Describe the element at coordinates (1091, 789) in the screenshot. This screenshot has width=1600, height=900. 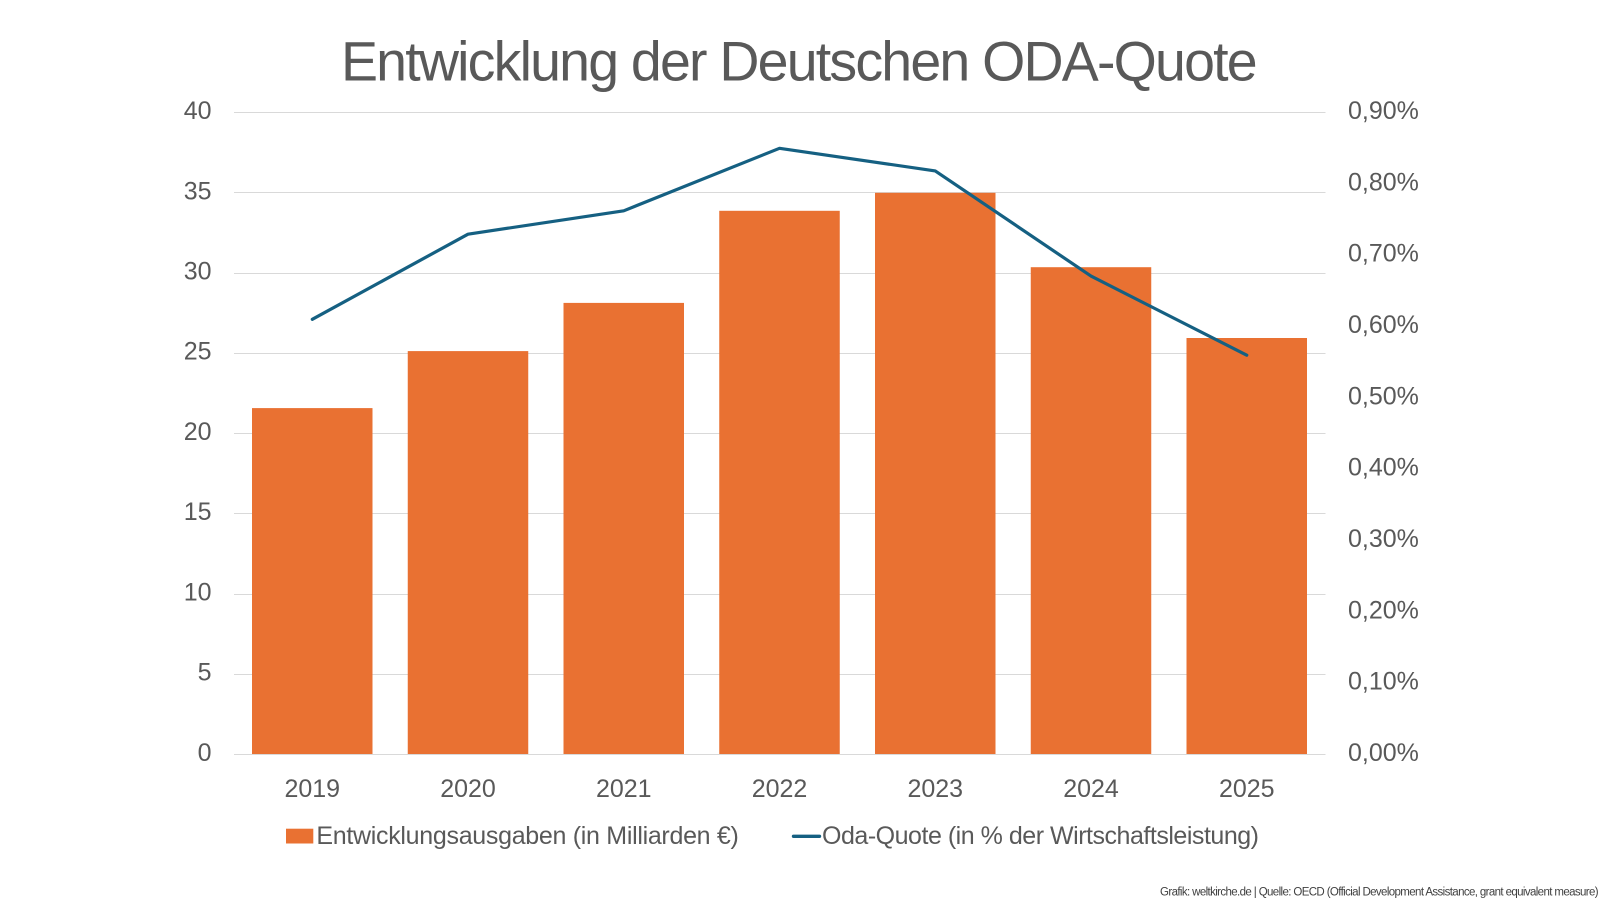
I see `svg-text: 2024` at that location.